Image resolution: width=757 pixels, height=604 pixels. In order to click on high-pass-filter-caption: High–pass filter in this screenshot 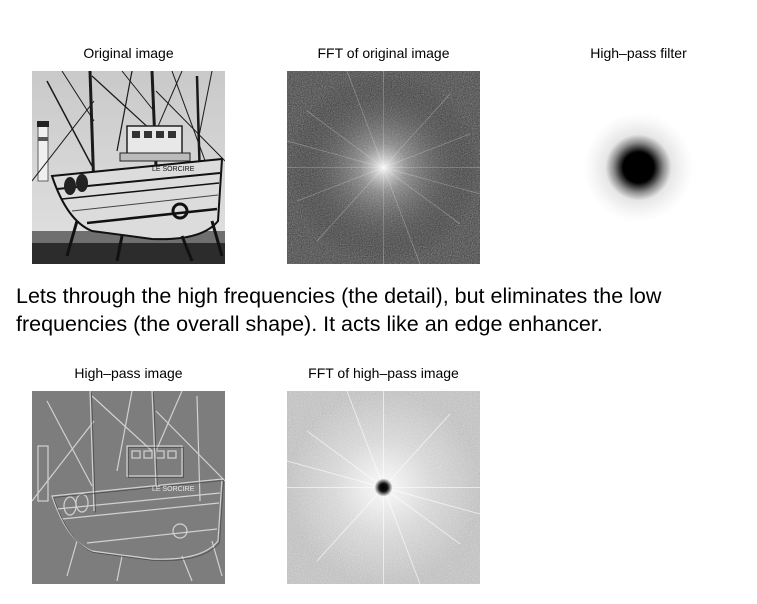, I will do `click(638, 53)`.